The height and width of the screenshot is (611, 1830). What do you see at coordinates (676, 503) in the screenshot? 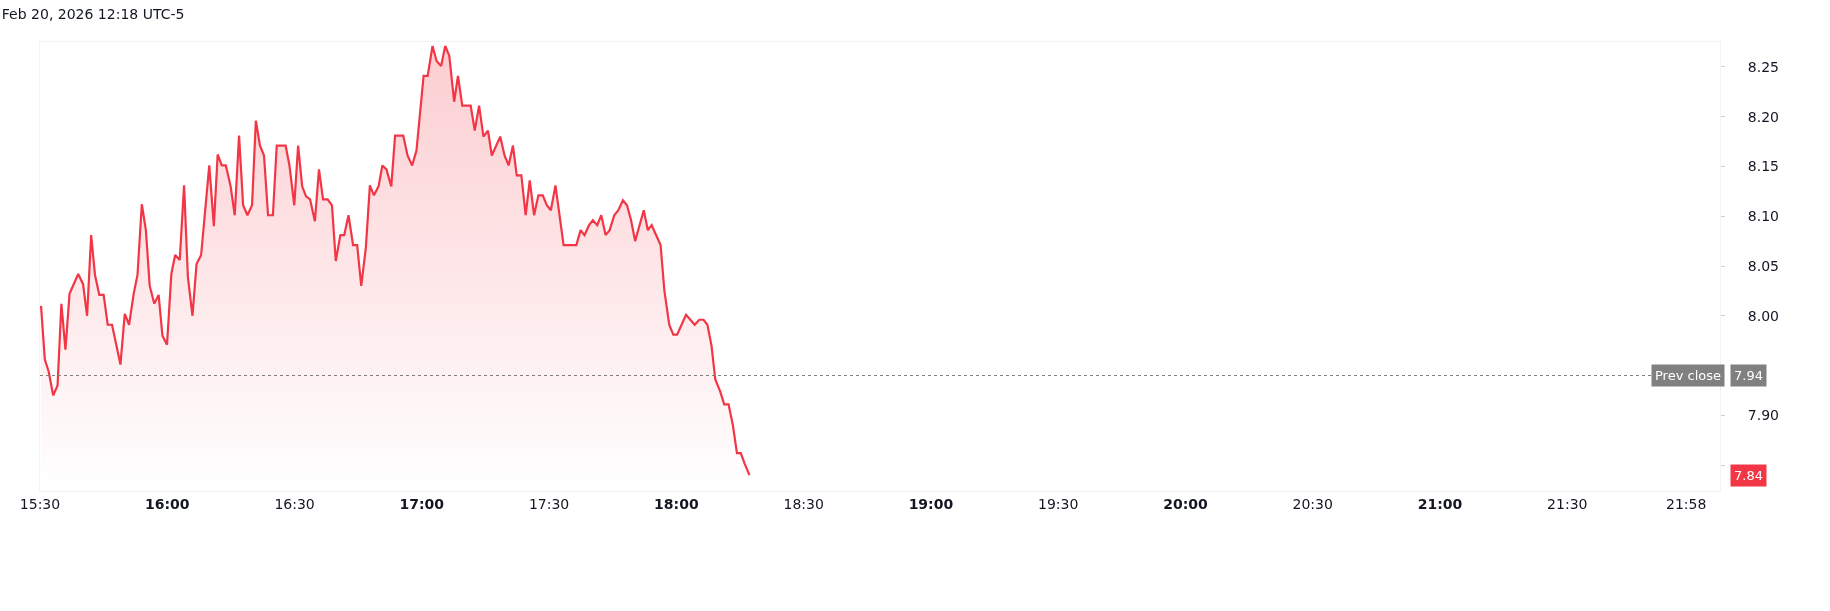
I see `x-tick-label: 18:00` at bounding box center [676, 503].